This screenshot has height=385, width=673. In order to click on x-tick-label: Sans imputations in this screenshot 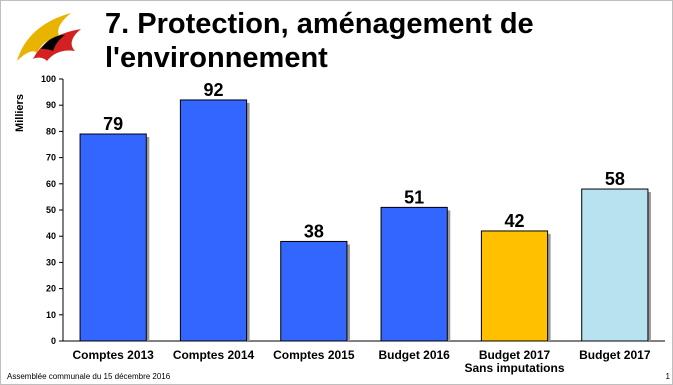, I will do `click(514, 368)`.